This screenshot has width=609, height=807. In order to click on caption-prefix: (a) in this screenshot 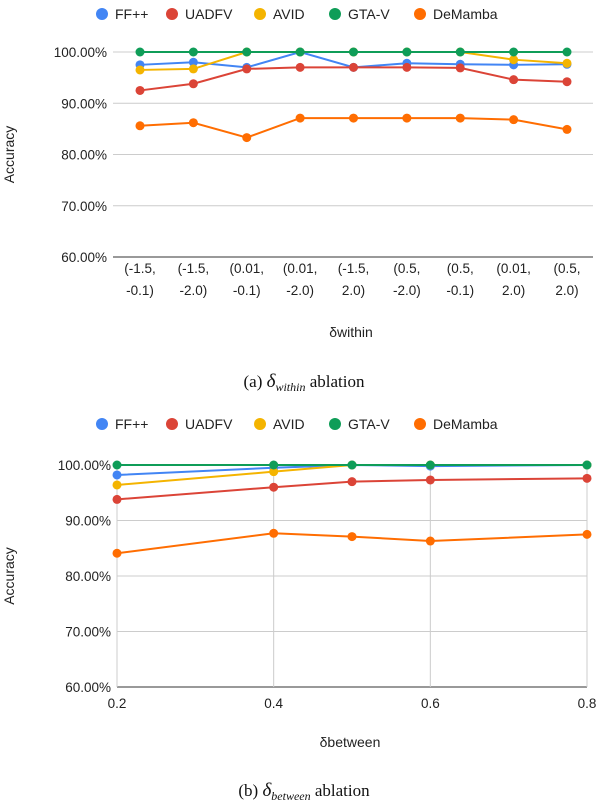, I will do `click(255, 381)`.